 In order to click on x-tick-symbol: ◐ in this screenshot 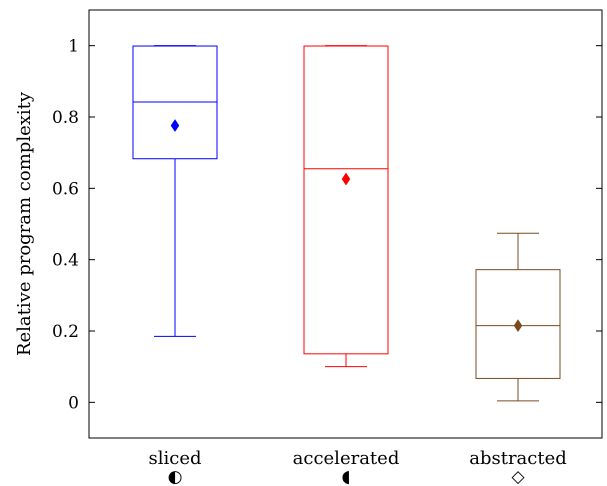, I will do `click(175, 476)`.